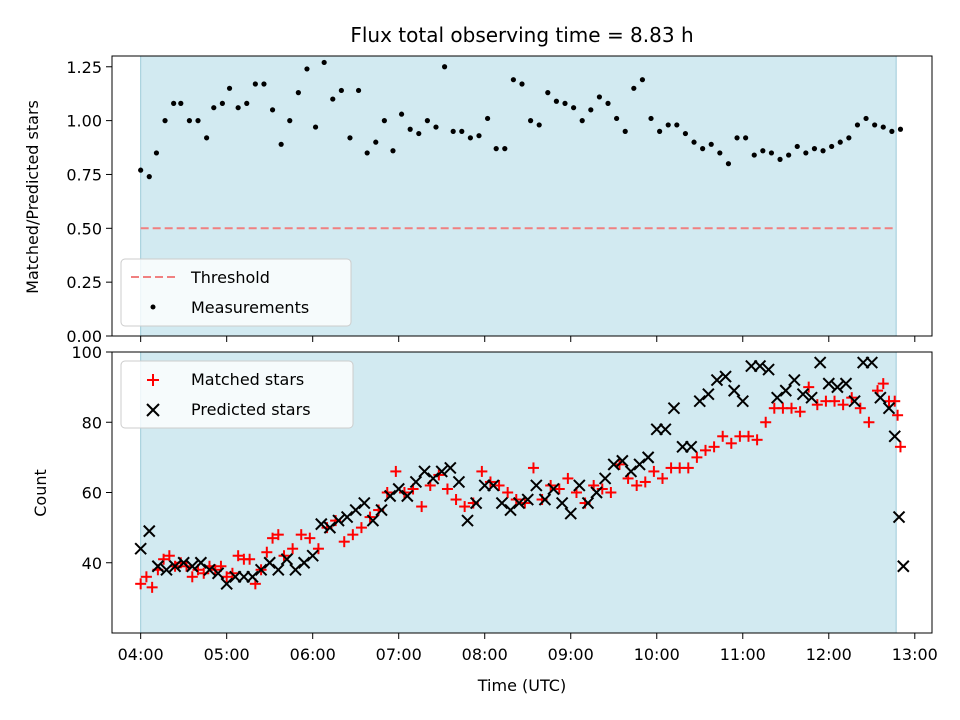 The height and width of the screenshot is (720, 960). I want to click on bottom-x-tick-label: 05:00, so click(227, 654).